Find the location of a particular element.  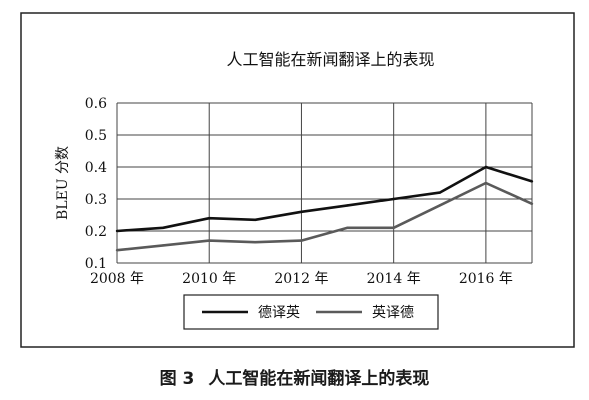

y-tick-label: 0.6 is located at coordinates (96, 104).